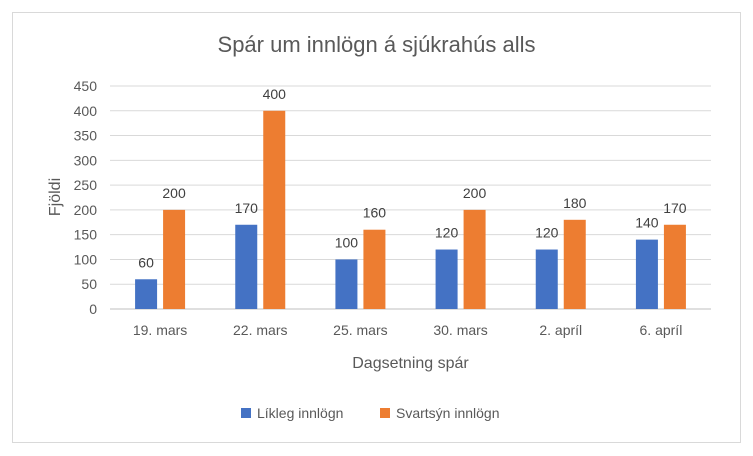  I want to click on y-axis-title: Fjöldi, so click(55, 197).